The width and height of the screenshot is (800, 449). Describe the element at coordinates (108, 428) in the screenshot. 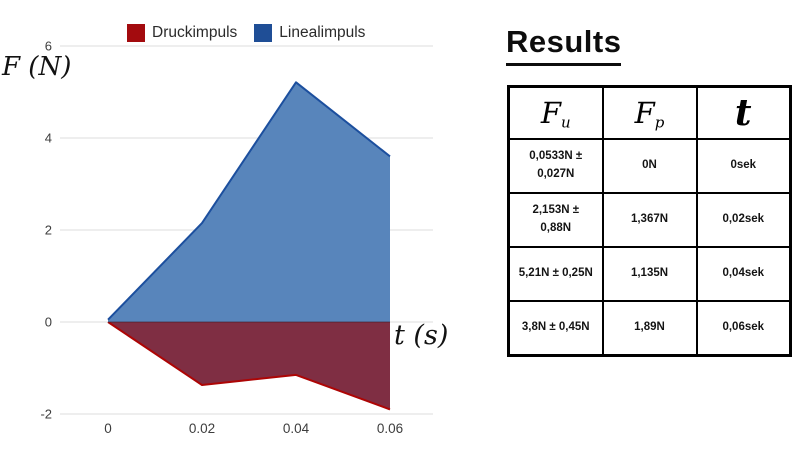

I see `x-tick-label: 0` at that location.